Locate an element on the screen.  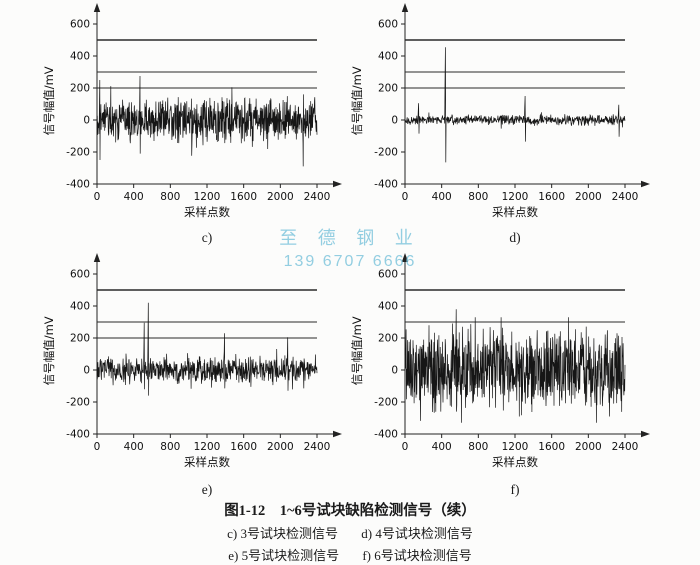
caption-item-f: f) 6号试块检测信号 is located at coordinates (417, 555).